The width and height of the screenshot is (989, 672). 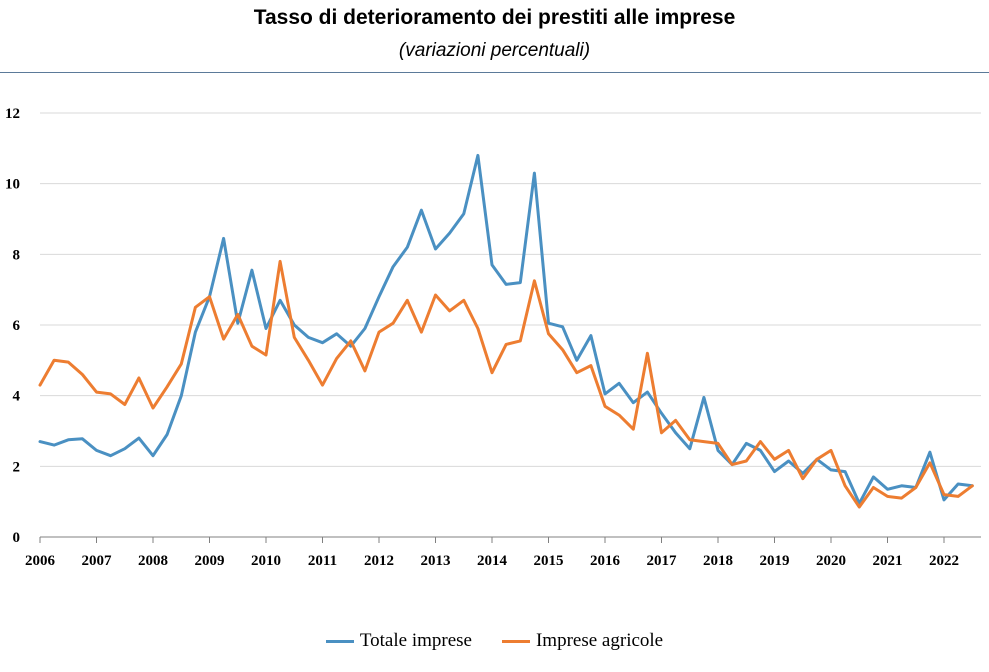 What do you see at coordinates (17, 255) in the screenshot?
I see `y-tick-label: 8` at bounding box center [17, 255].